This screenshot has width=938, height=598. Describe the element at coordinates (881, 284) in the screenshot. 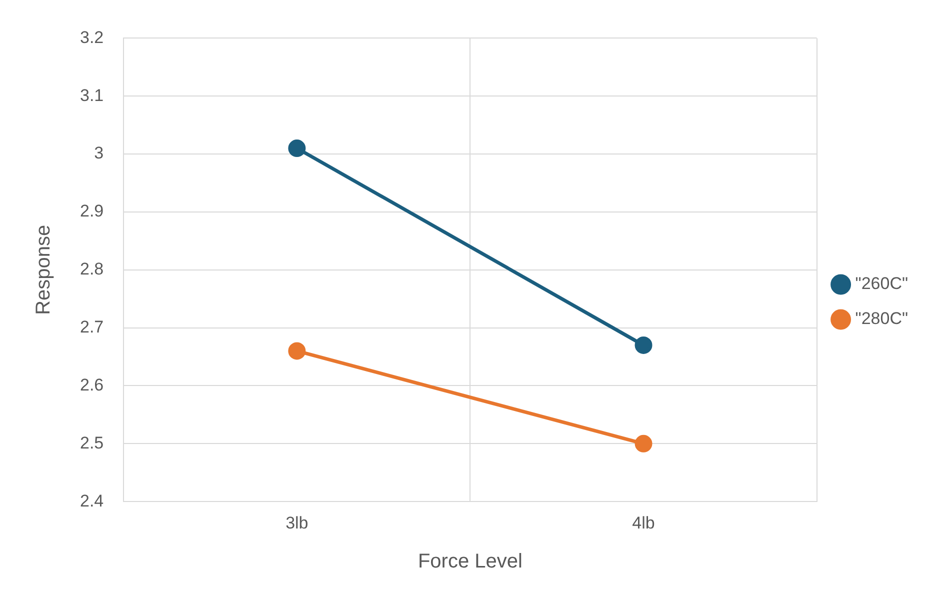

I see `legend-label: "260C"` at that location.